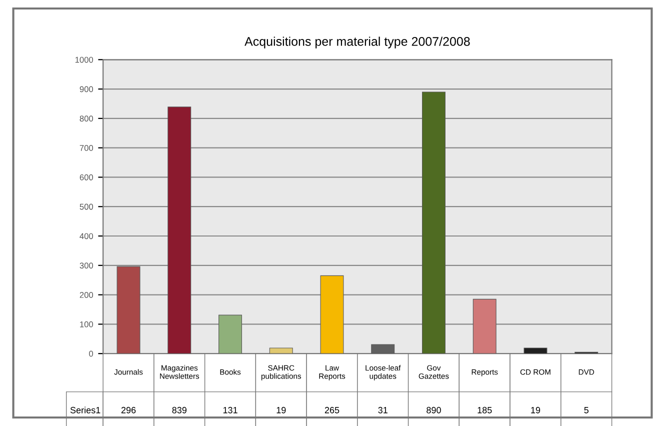 This screenshot has width=665, height=426. I want to click on y-tick-label: 300, so click(87, 265).